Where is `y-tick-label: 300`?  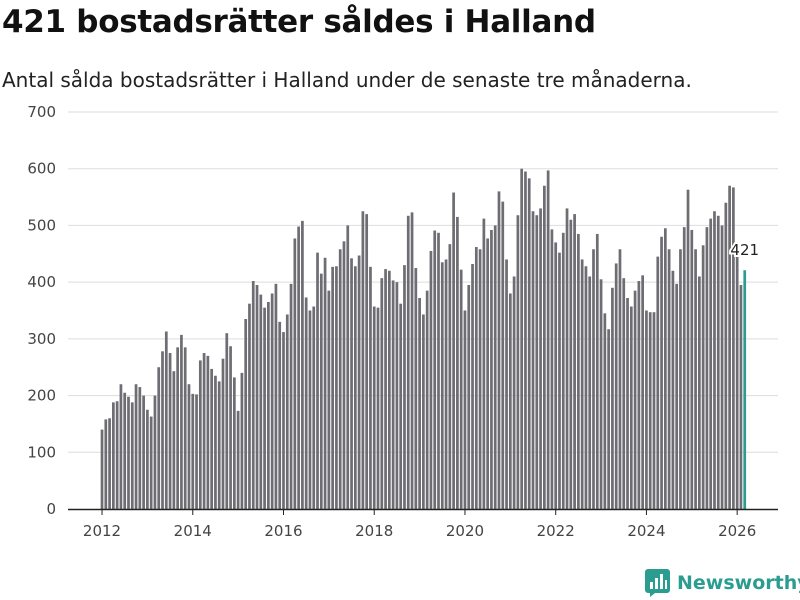
y-tick-label: 300 is located at coordinates (41, 339).